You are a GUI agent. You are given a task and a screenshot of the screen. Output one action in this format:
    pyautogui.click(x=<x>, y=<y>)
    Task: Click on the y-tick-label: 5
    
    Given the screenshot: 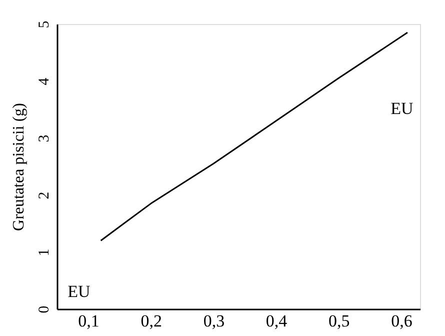 What is the action you would take?
    pyautogui.click(x=44, y=24)
    